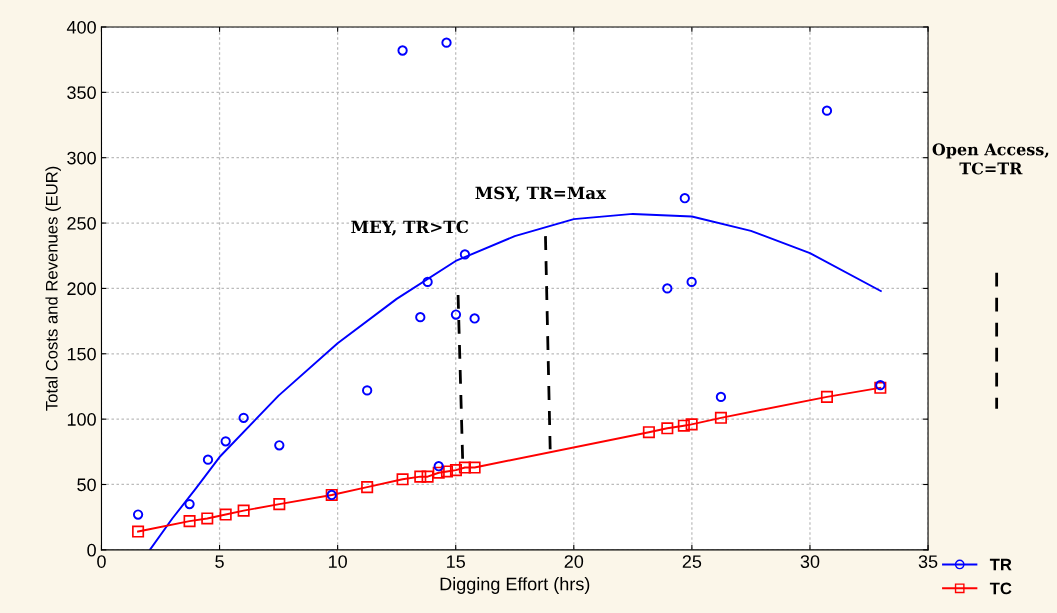 This screenshot has height=613, width=1057. What do you see at coordinates (1000, 564) in the screenshot?
I see `legend-label: TR` at bounding box center [1000, 564].